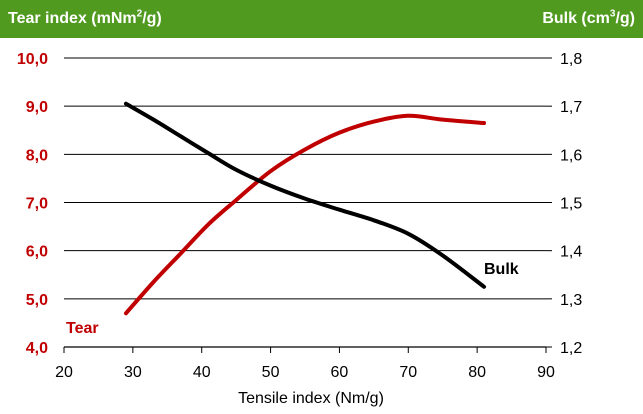  I want to click on left-axis-tick-label: 4,0, so click(37, 348).